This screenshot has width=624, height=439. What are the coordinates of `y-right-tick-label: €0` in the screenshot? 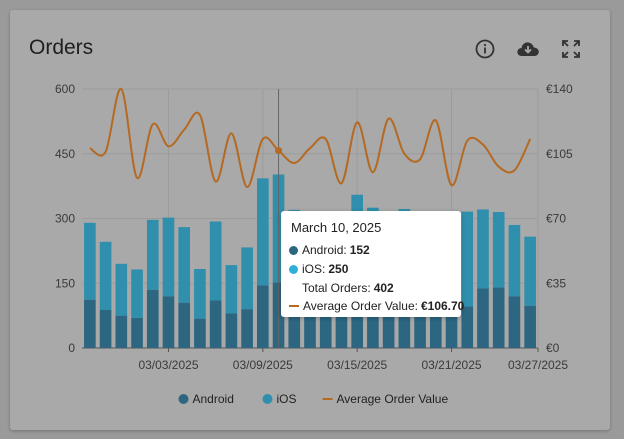 It's located at (553, 348).